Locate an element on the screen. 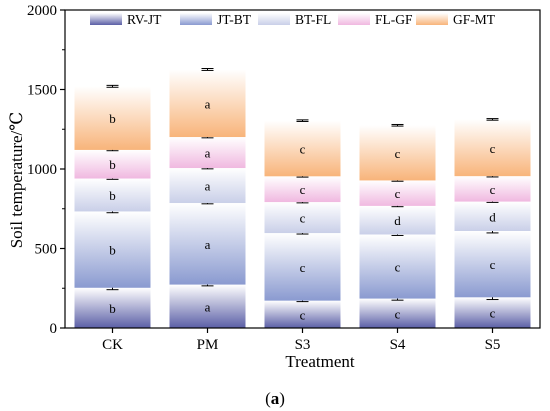 The height and width of the screenshot is (411, 550). legend-item-jt-bt: JT-BT is located at coordinates (216, 19).